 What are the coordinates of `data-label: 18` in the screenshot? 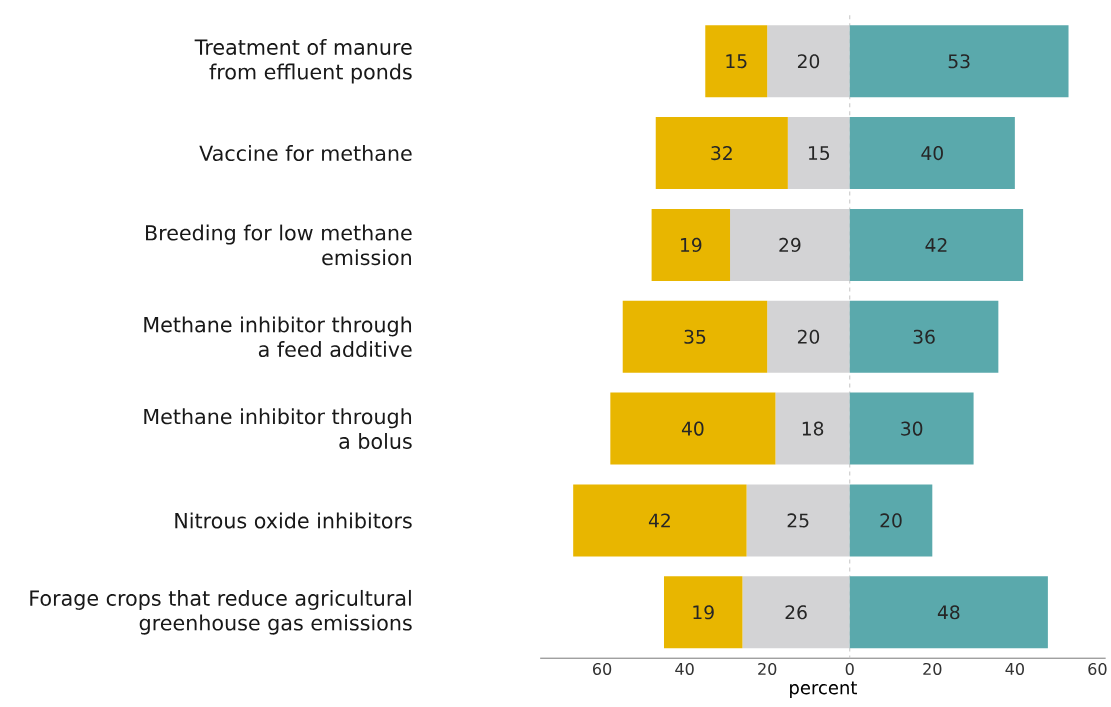 It's located at (813, 428).